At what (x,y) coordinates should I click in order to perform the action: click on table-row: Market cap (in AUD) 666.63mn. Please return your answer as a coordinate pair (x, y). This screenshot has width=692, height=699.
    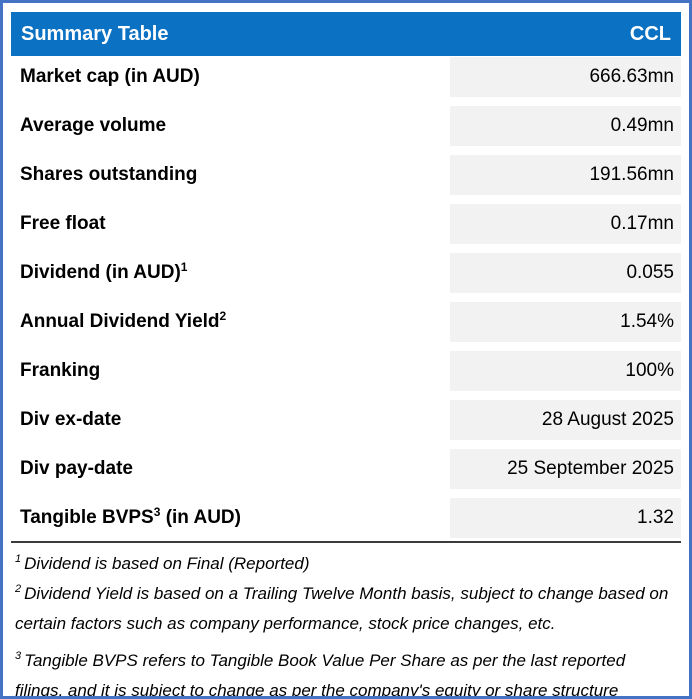
    Looking at the image, I should click on (346, 77).